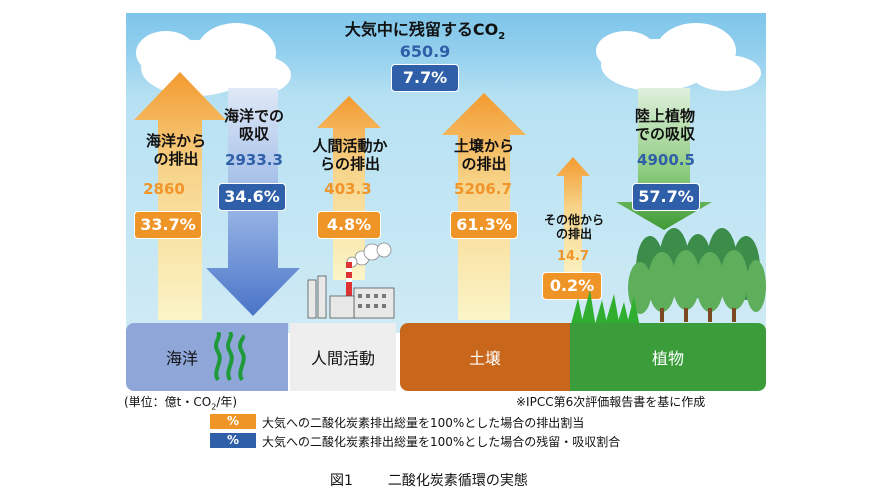  I want to click on ground-human: 人間活動, so click(343, 357).